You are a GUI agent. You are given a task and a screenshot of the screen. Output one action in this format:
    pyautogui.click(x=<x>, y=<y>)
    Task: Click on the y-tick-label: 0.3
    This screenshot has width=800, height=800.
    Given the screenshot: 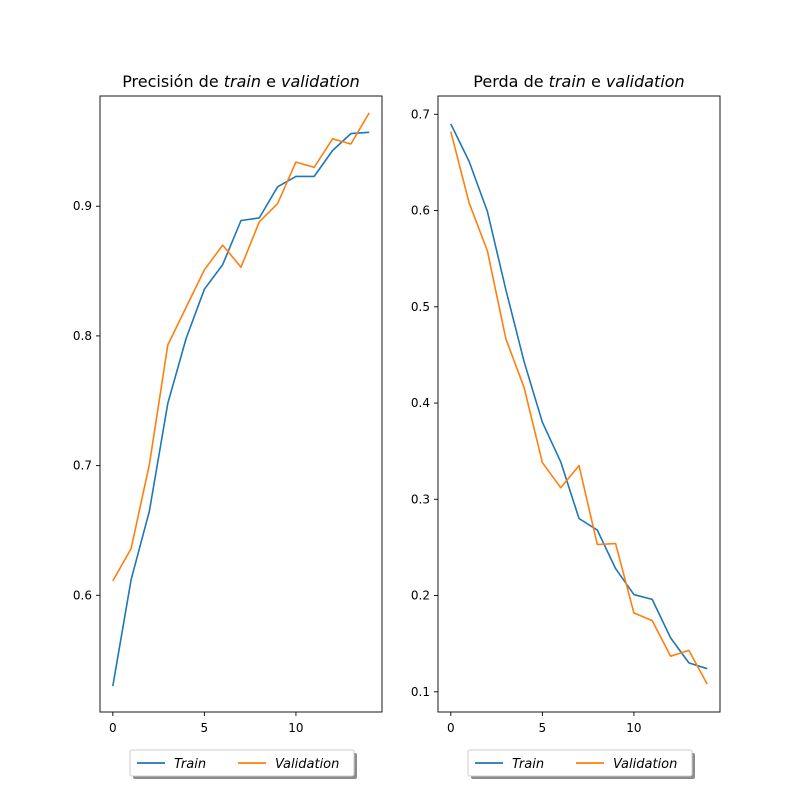 What is the action you would take?
    pyautogui.click(x=420, y=499)
    